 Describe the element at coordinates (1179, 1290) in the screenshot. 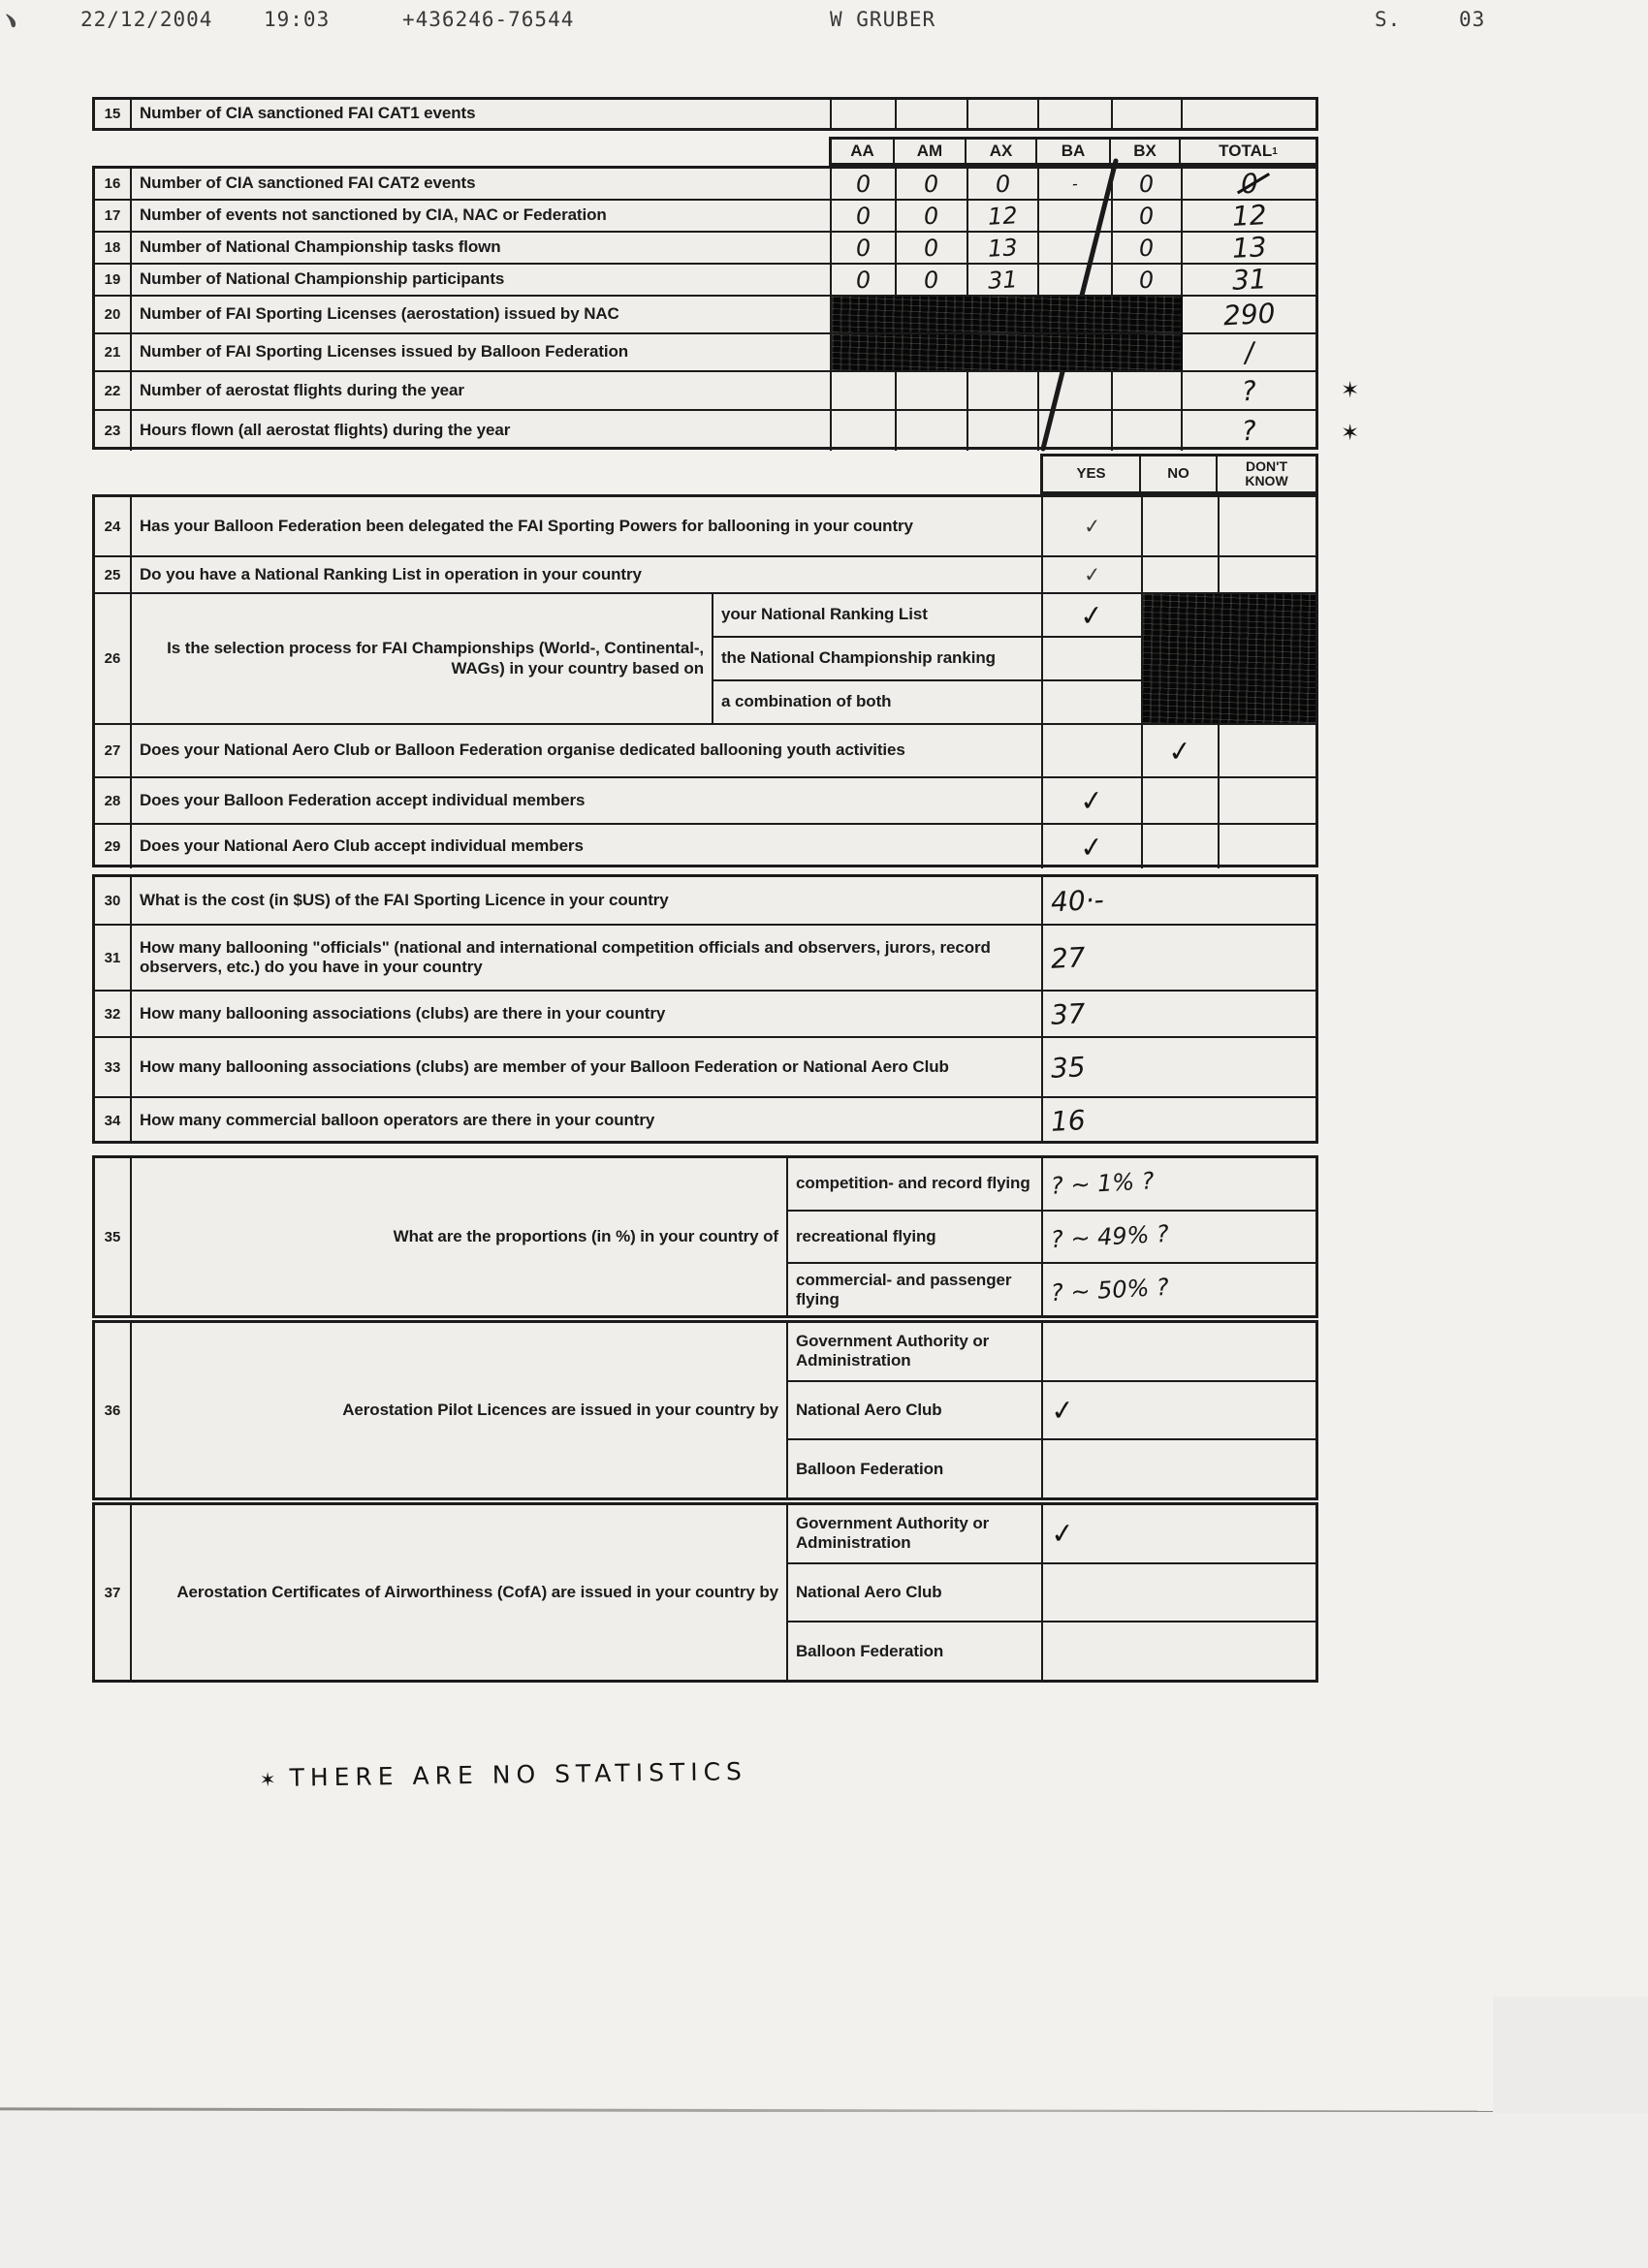

I see `q35-answer-cell: ? ~ 50% ?` at that location.